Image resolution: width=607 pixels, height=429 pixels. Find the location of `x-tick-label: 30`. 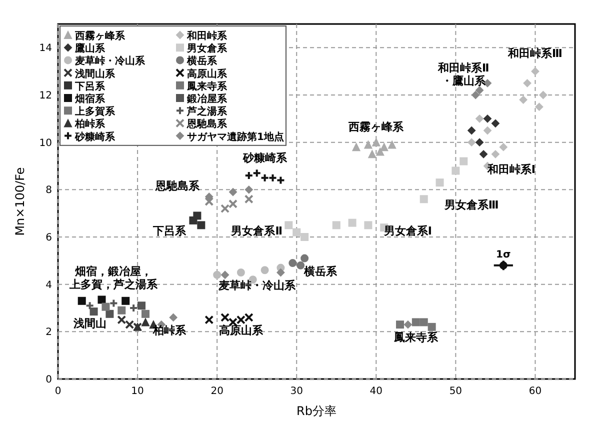

x-tick-label: 30 is located at coordinates (296, 391).